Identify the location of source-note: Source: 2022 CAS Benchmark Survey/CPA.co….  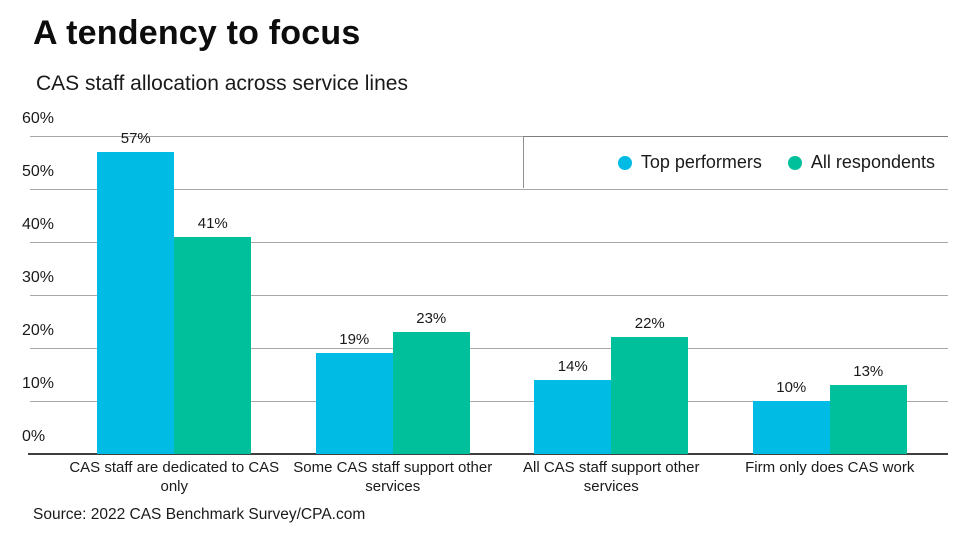
(199, 514).